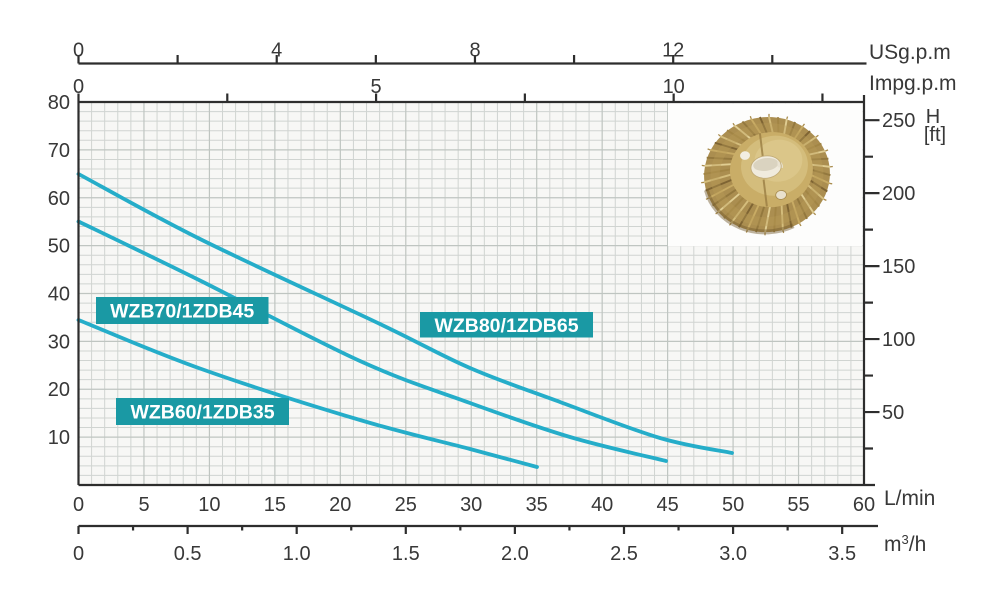 The image size is (1000, 596). Describe the element at coordinates (898, 194) in the screenshot. I see `svg-text: 200` at that location.